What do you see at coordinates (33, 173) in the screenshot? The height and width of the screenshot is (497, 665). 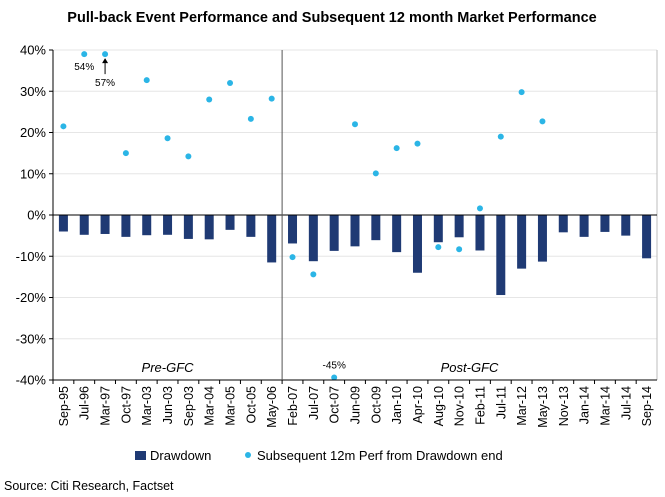 I see `y-tick-label: 10%` at bounding box center [33, 173].